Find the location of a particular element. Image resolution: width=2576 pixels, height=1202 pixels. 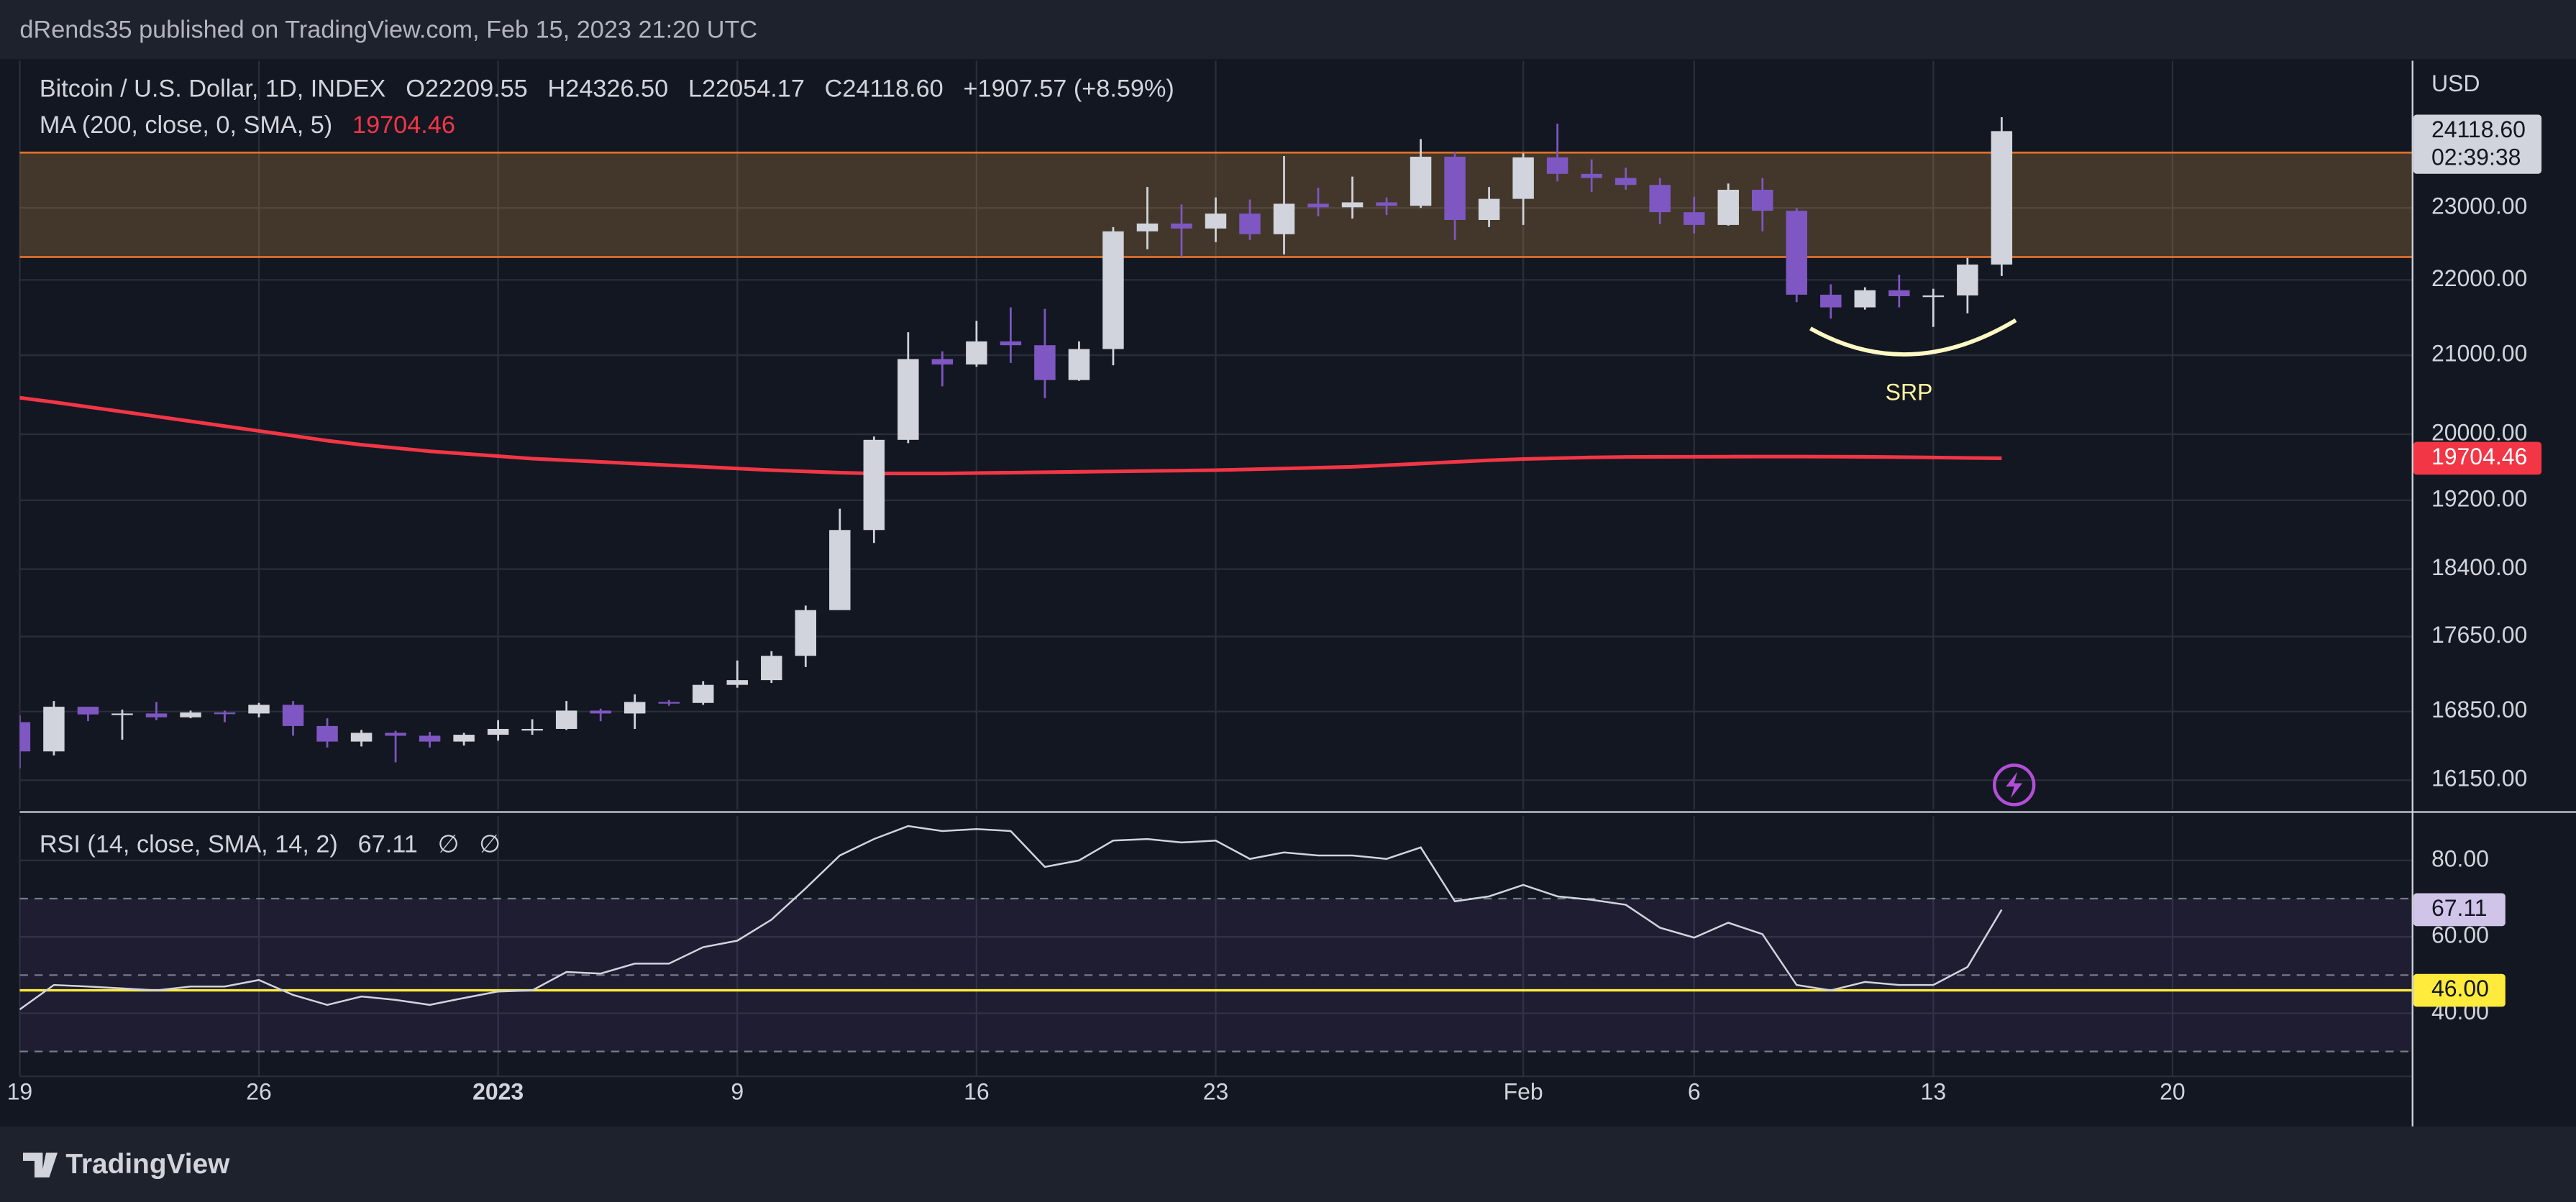

rsi-tag-label: 67.11 is located at coordinates (2459, 908).